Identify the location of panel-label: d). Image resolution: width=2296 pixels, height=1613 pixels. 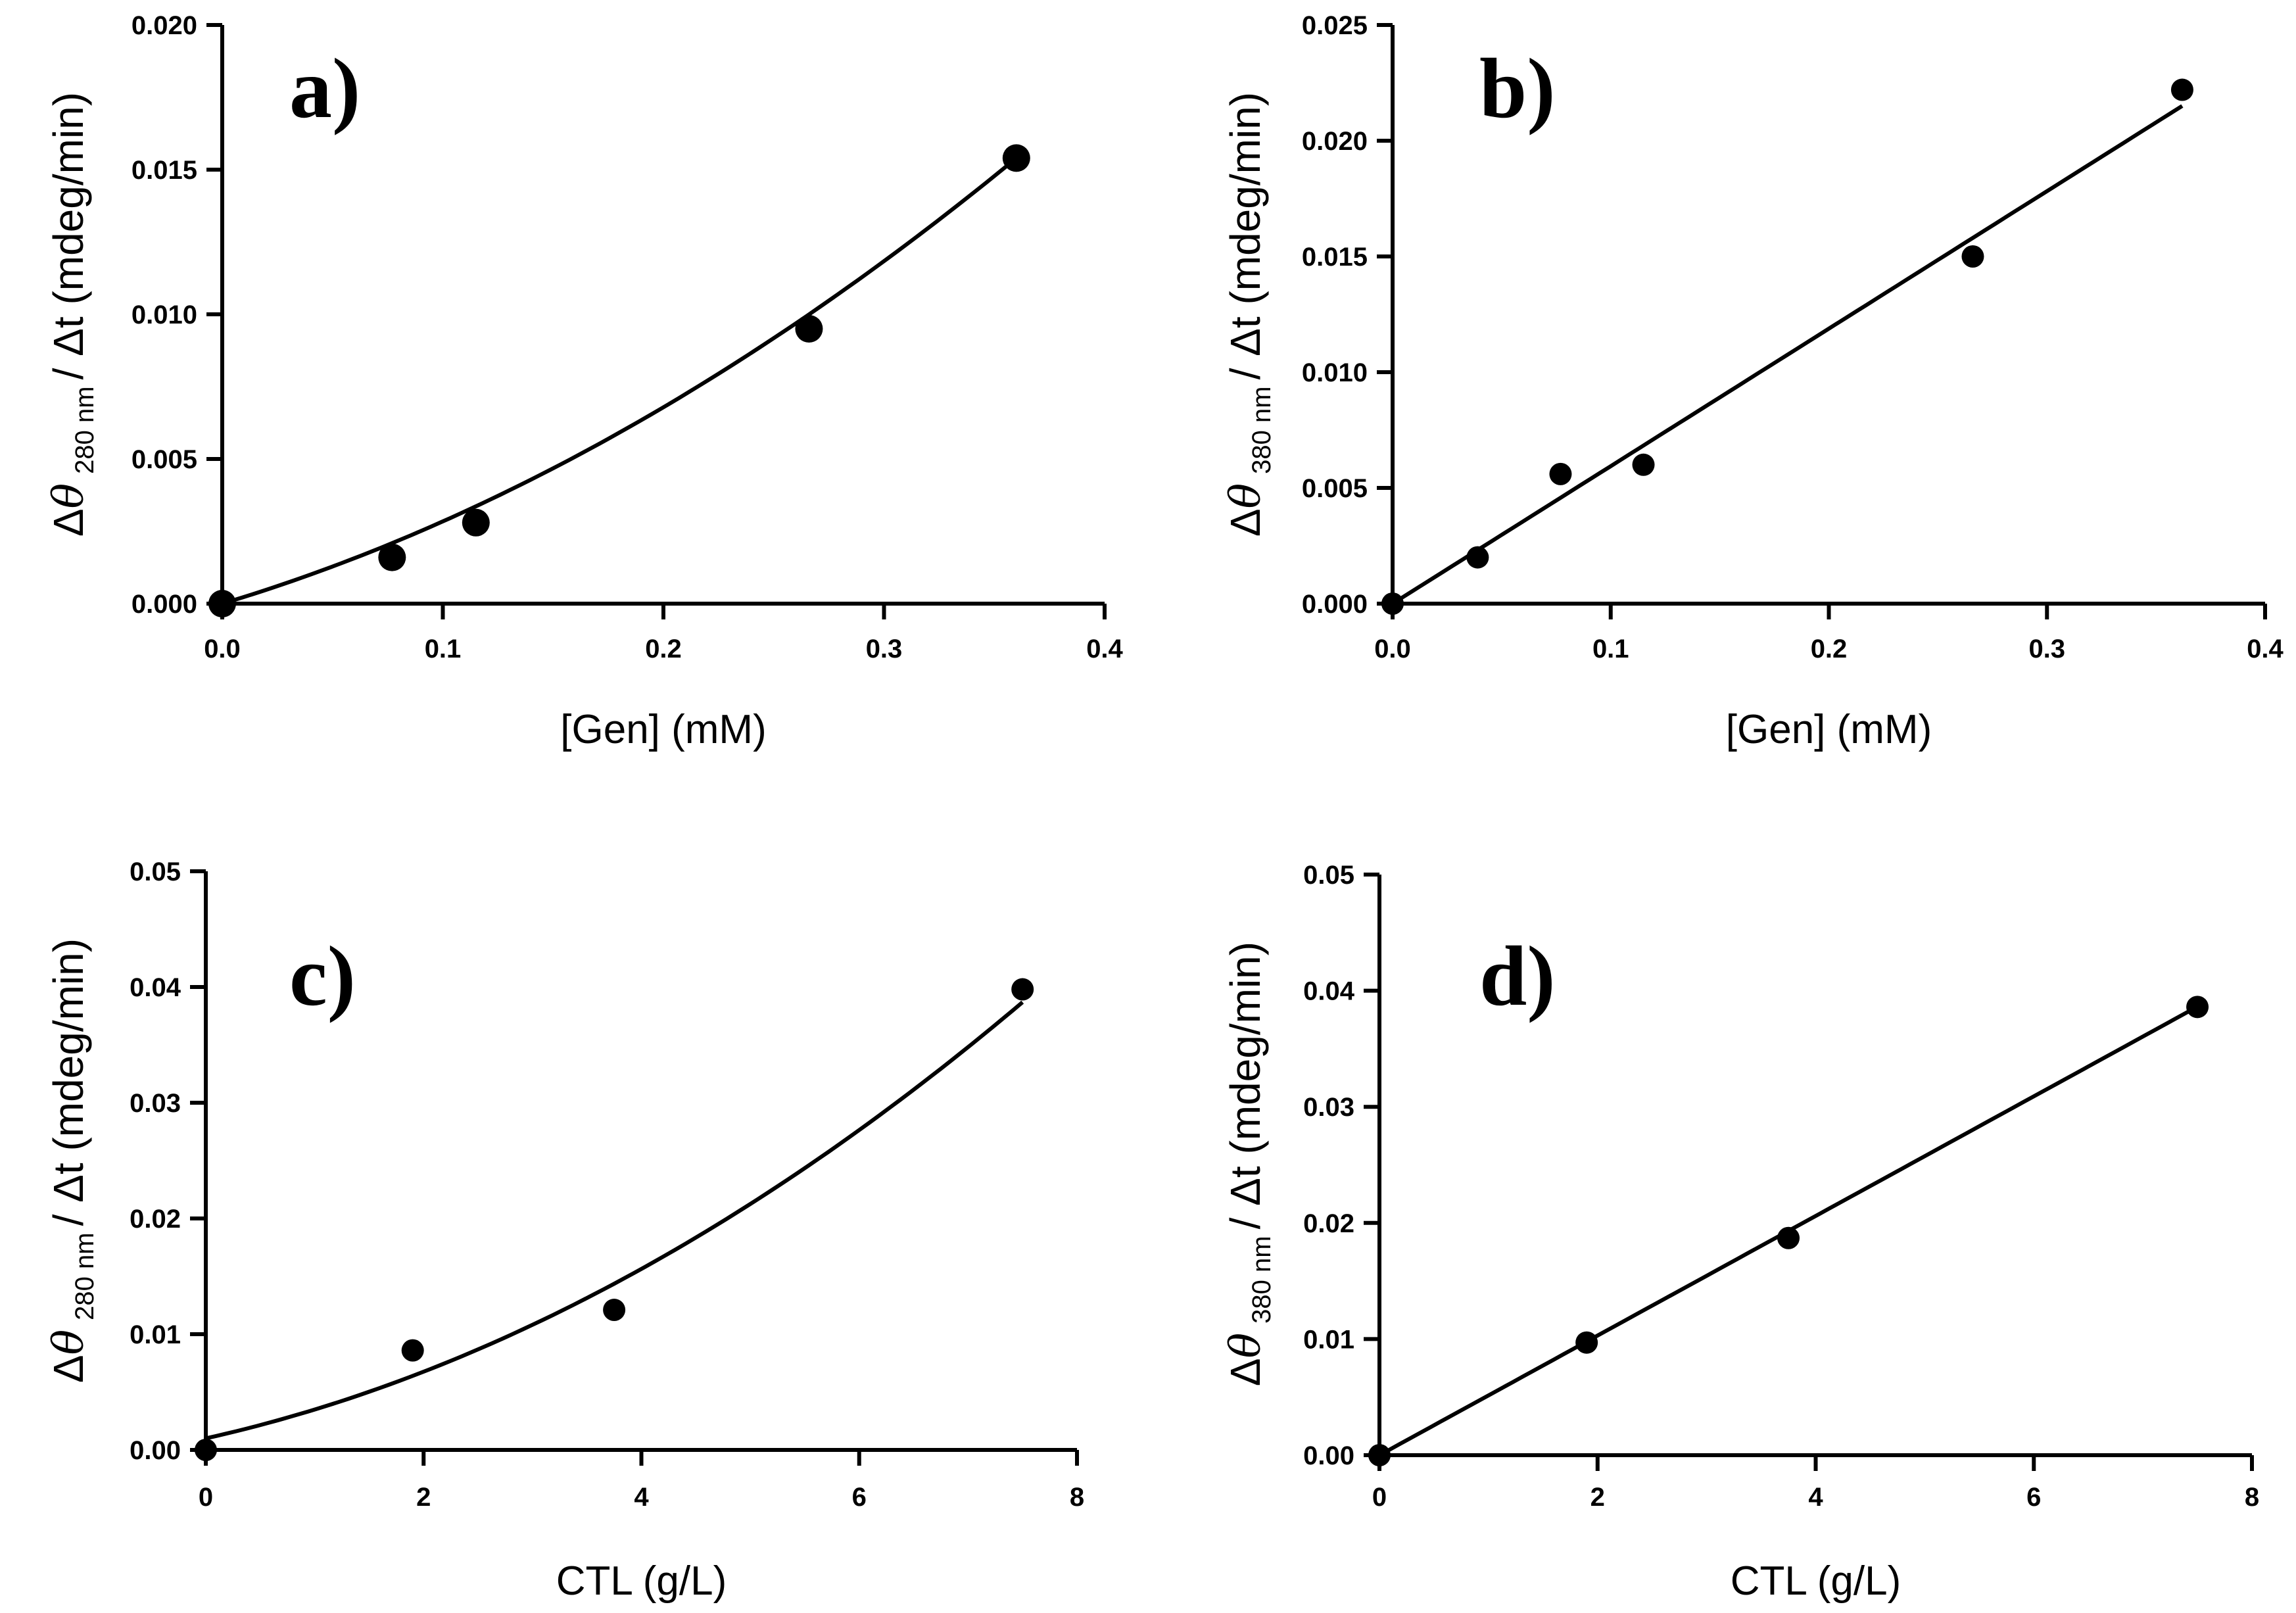
(1517, 976).